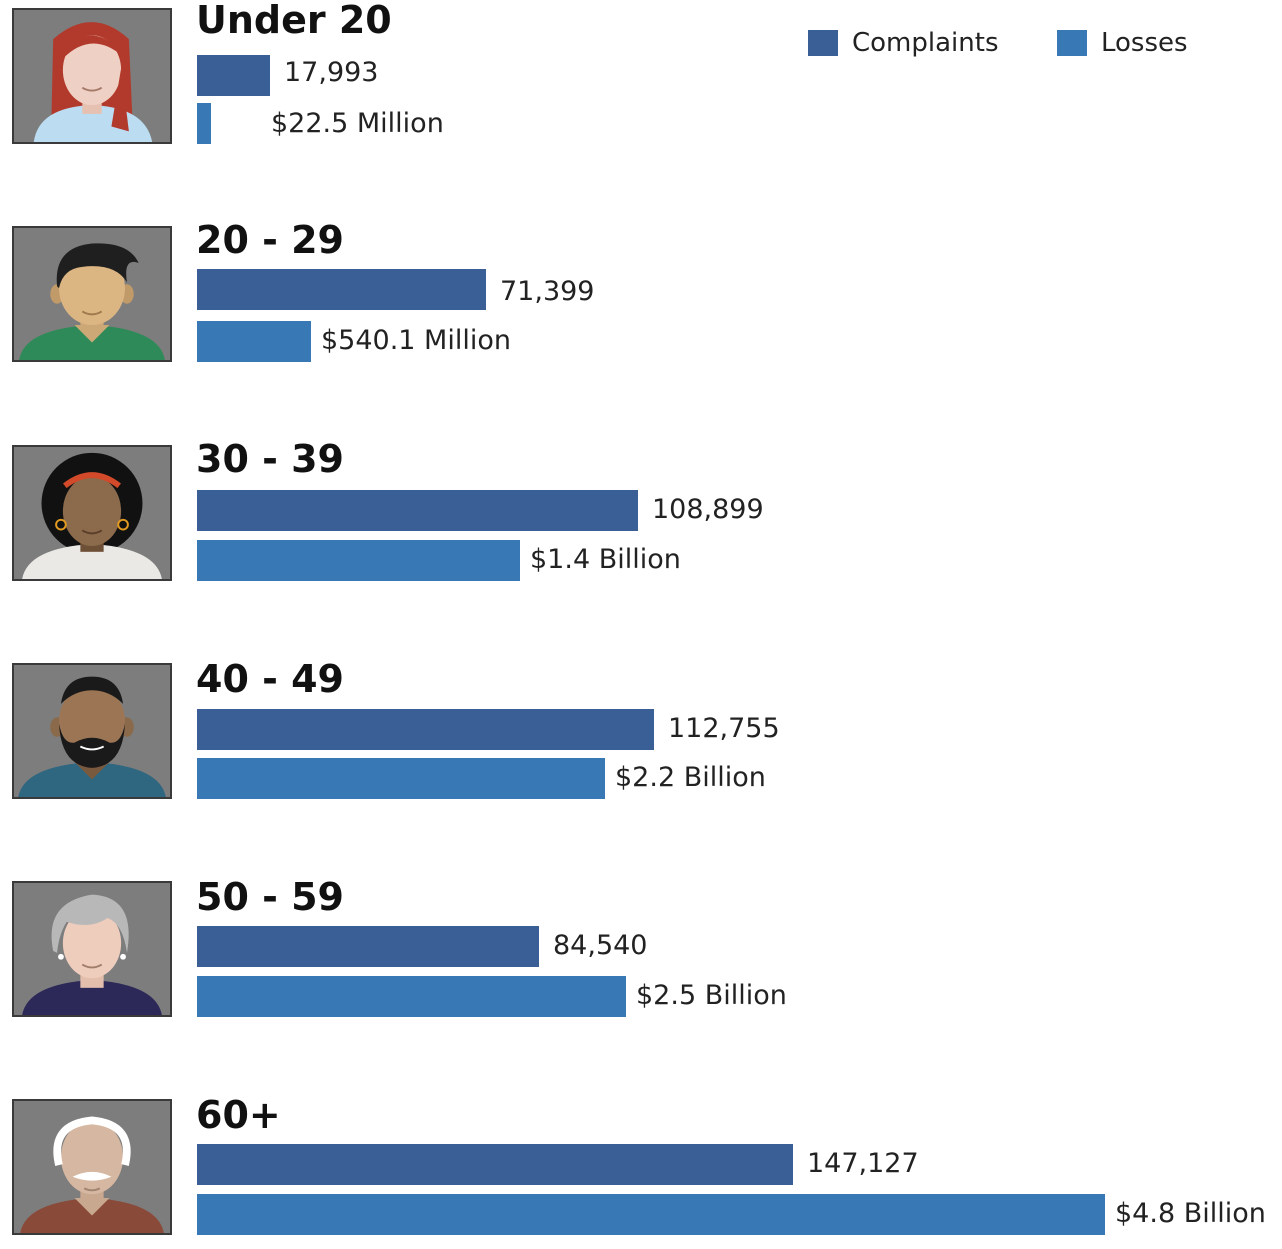 Image resolution: width=1282 pixels, height=1249 pixels. I want to click on woman-curly-hair-icon, so click(92, 513).